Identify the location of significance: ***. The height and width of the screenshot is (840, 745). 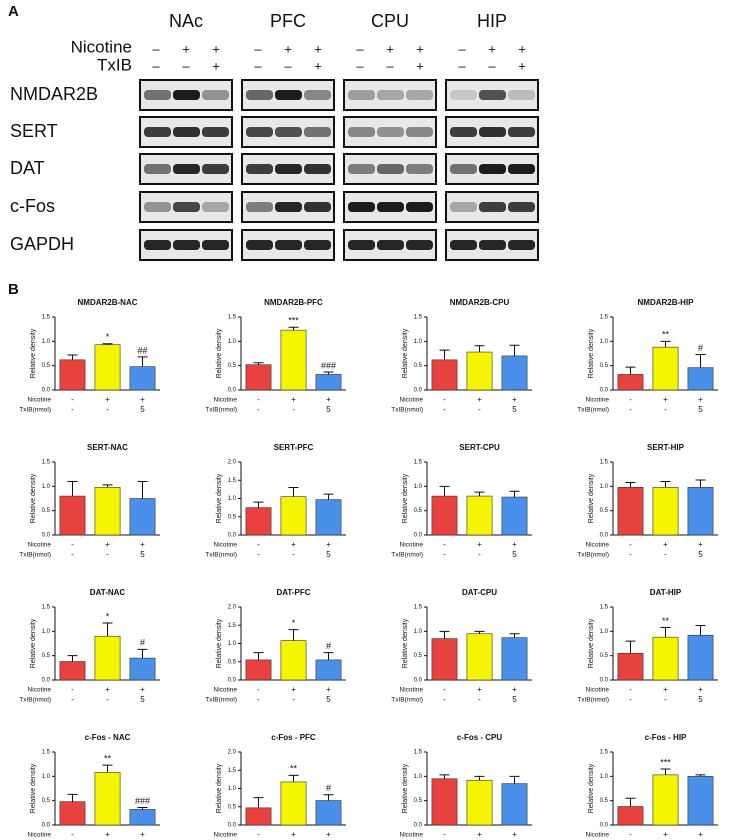
(293, 321).